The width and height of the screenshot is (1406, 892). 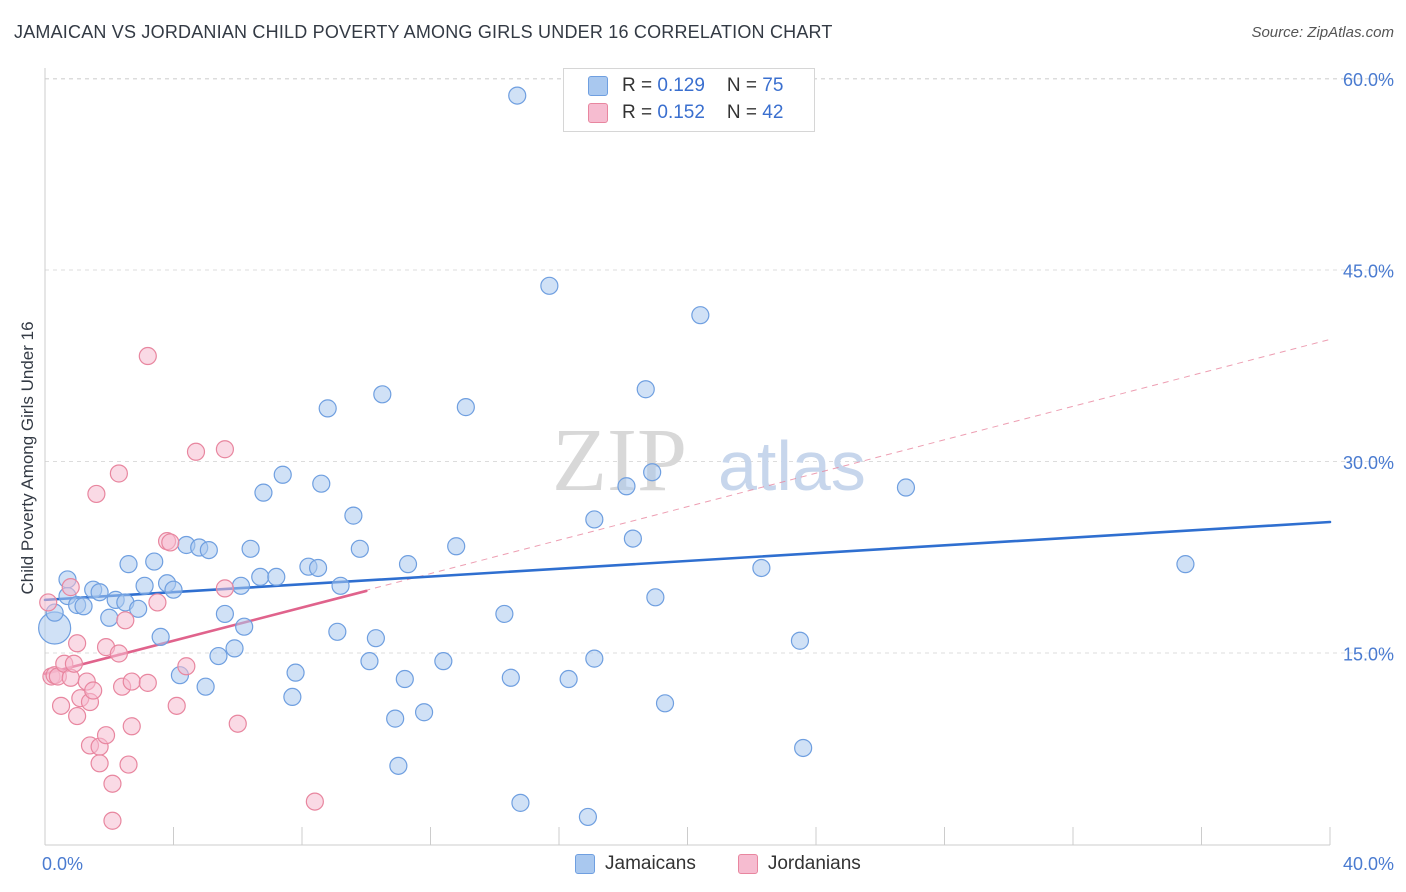 I want to click on legend-item-jordanians: Jordanians, so click(x=799, y=864).